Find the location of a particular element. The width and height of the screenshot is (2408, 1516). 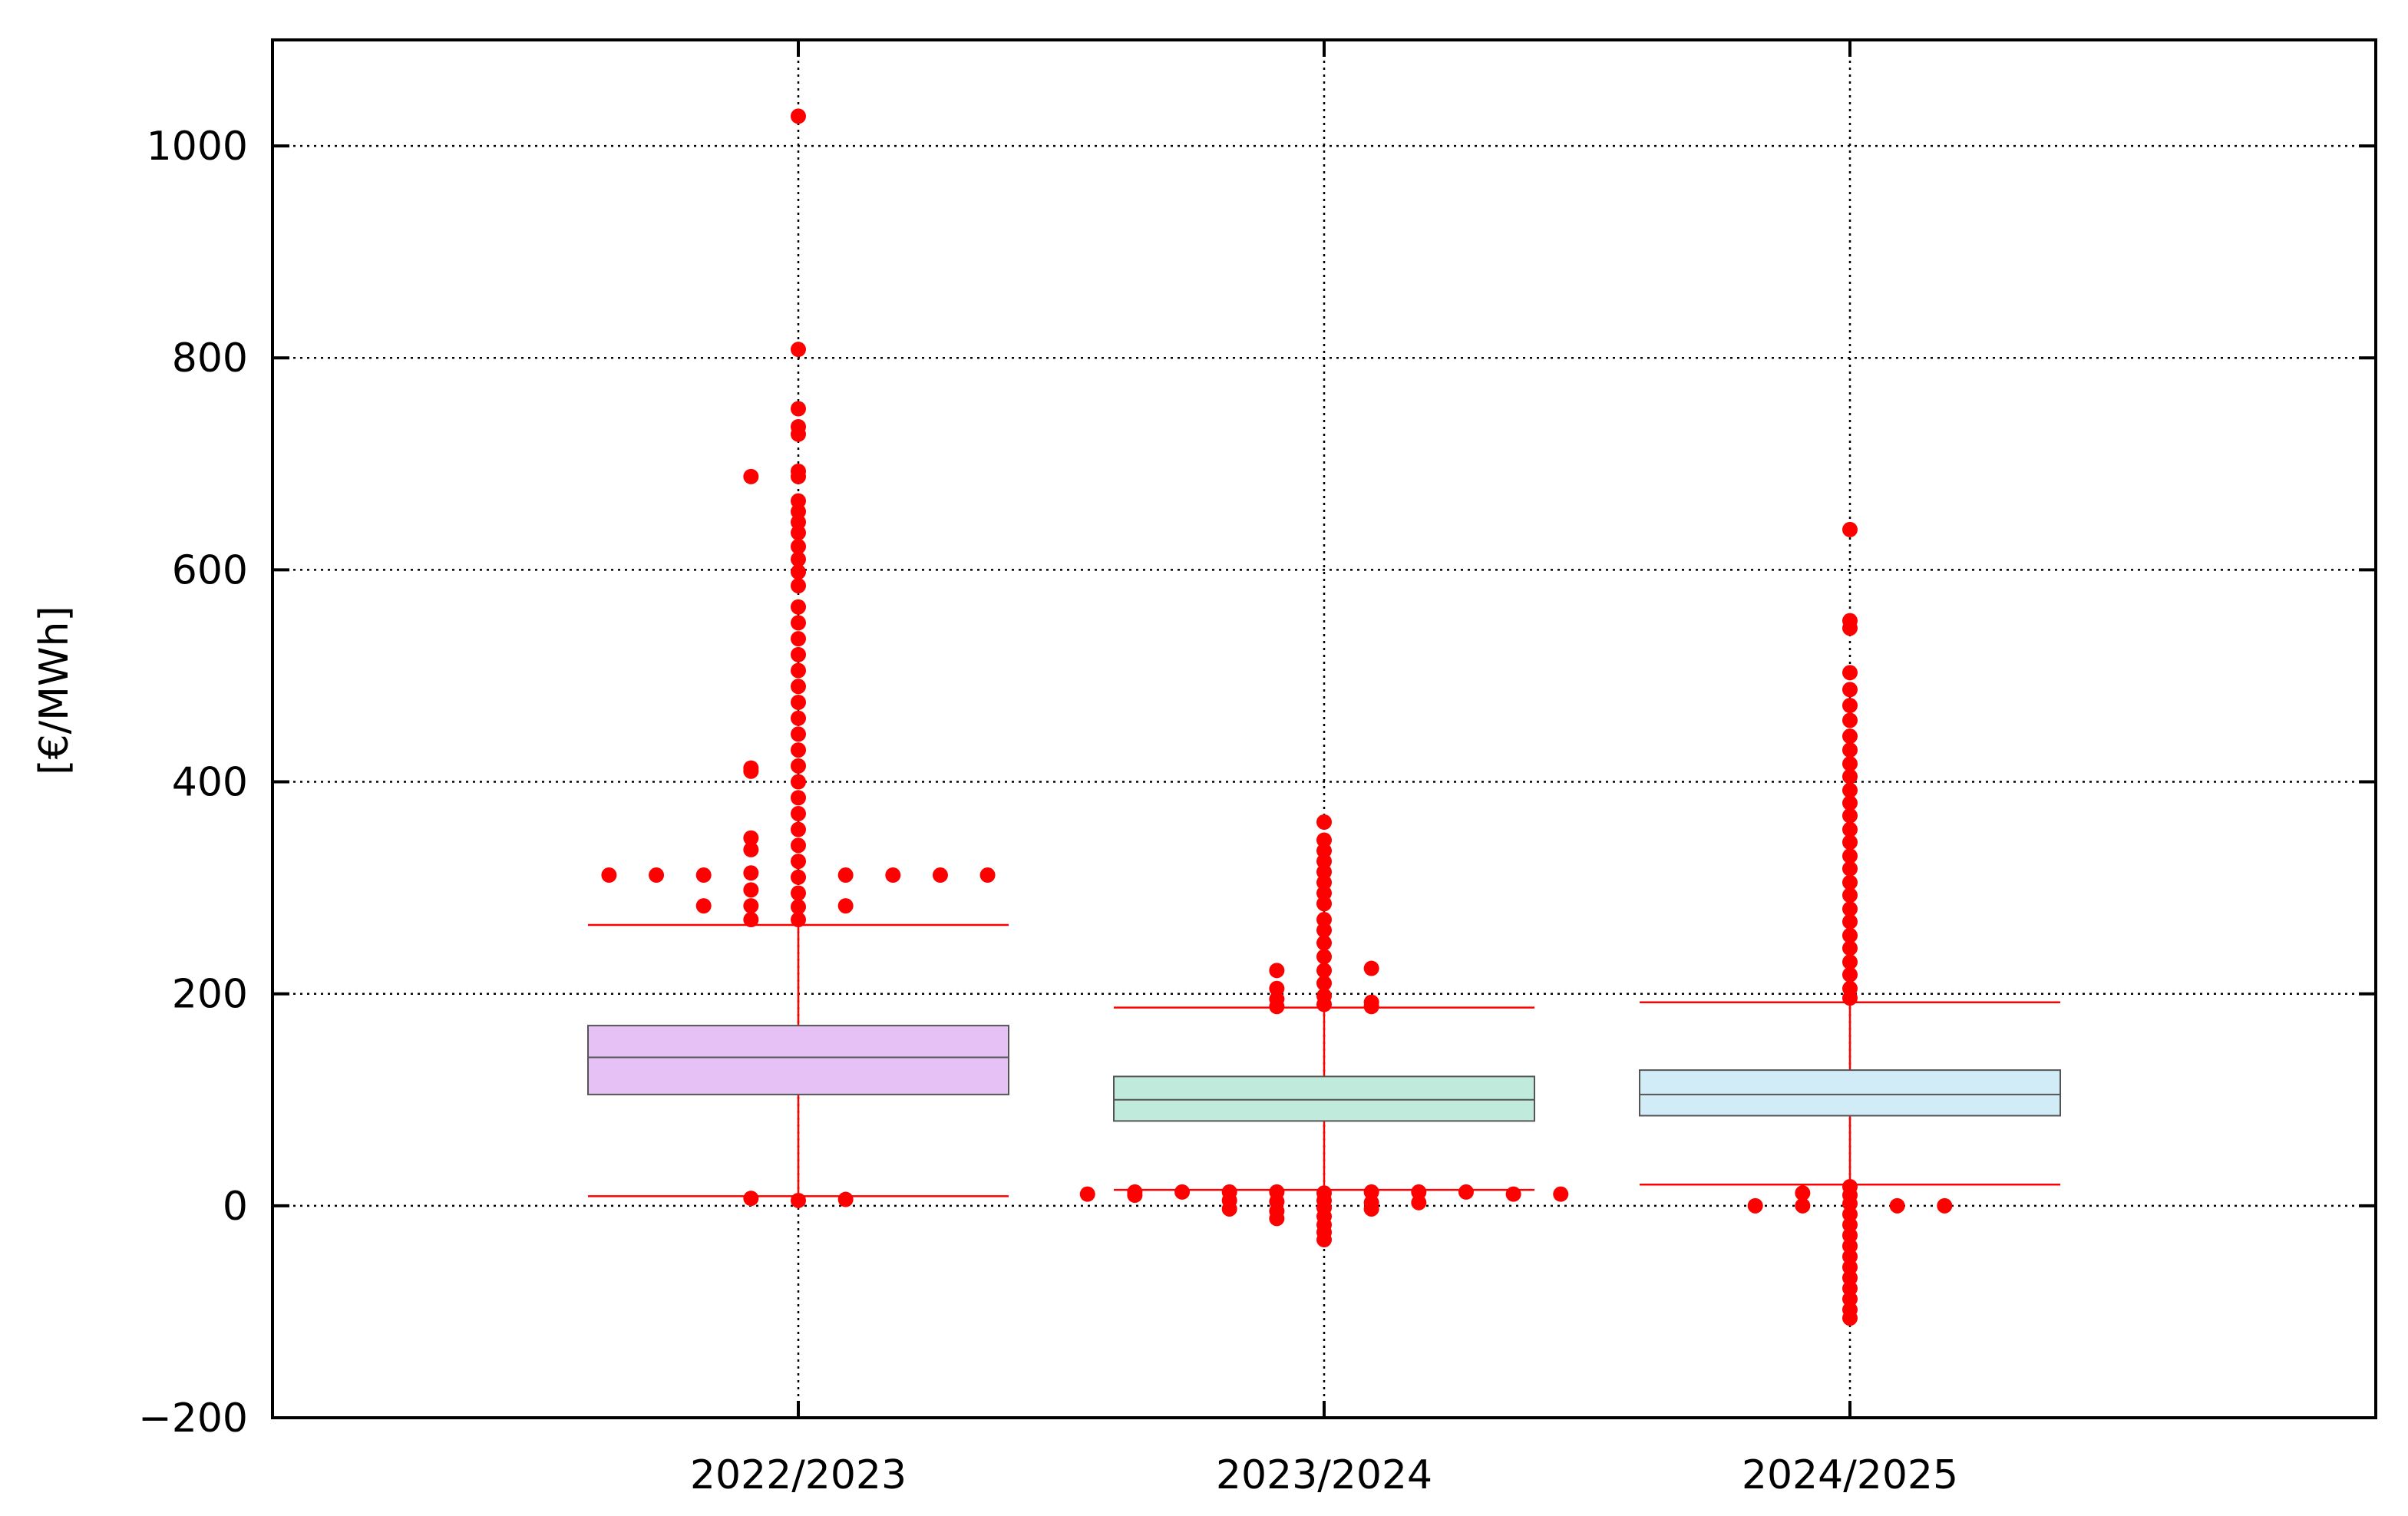

y-tick-label: 600 is located at coordinates (210, 570).